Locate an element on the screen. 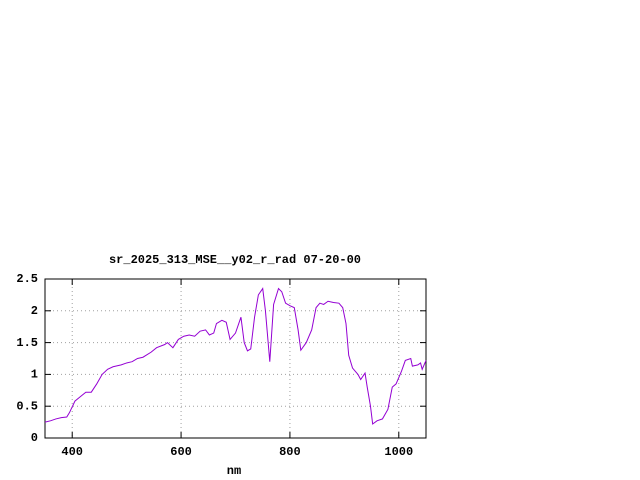 The width and height of the screenshot is (640, 480). y-tick-label: 0.5 is located at coordinates (27, 406).